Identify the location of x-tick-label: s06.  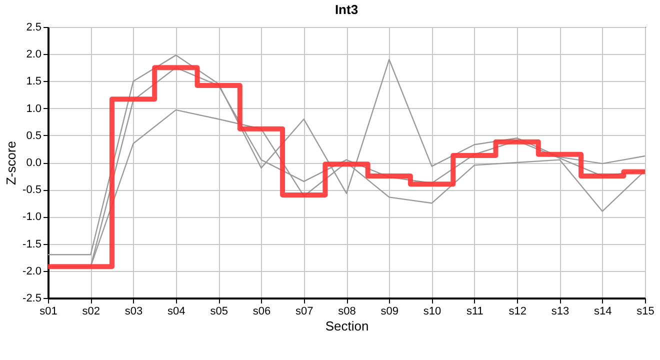
(261, 312).